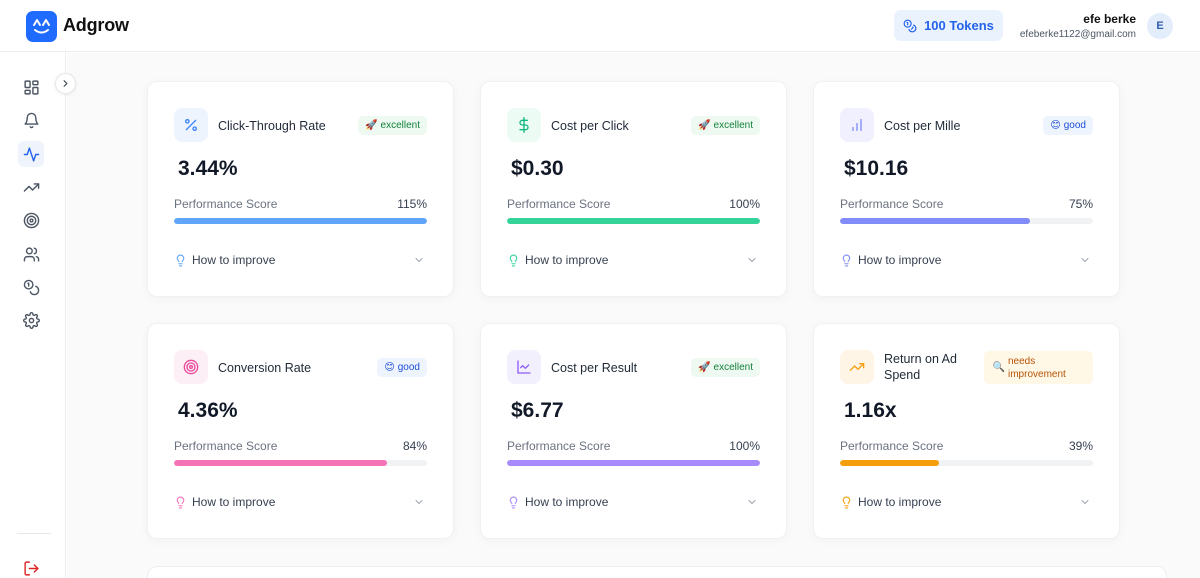 The image size is (1200, 578). What do you see at coordinates (412, 204) in the screenshot?
I see `performance-percent: 115%` at bounding box center [412, 204].